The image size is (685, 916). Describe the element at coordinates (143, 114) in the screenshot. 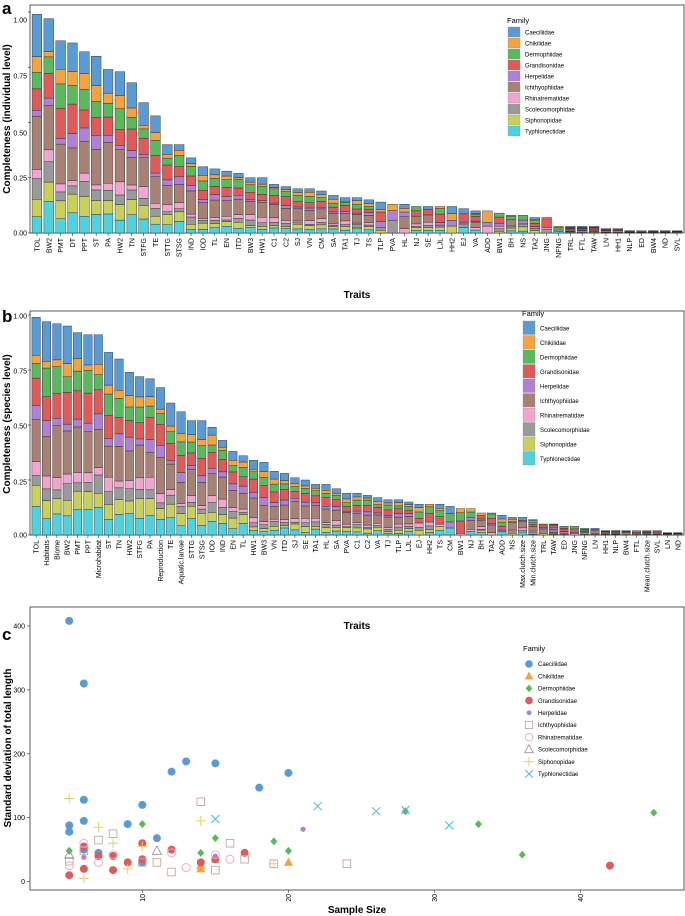

I see `bar-segment-STFG-Caeciliidae` at that location.